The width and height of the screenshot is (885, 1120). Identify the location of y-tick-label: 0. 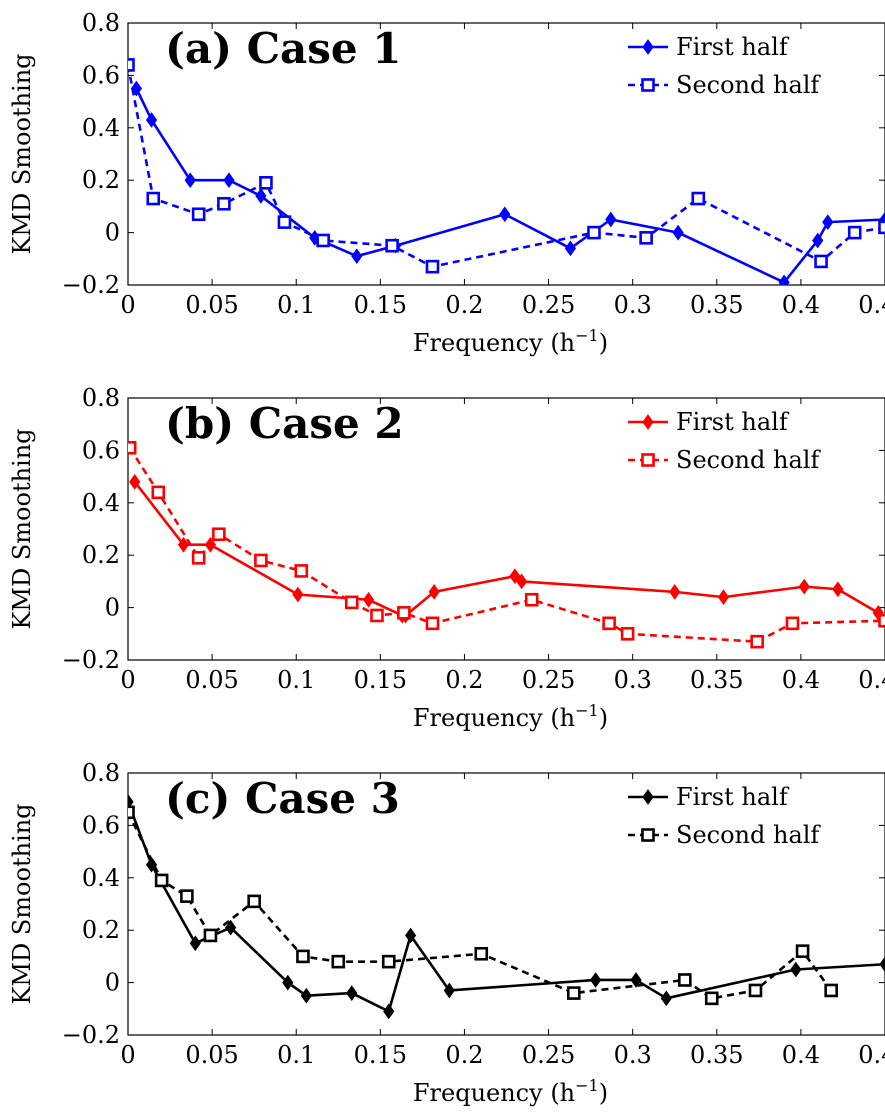
(112, 608).